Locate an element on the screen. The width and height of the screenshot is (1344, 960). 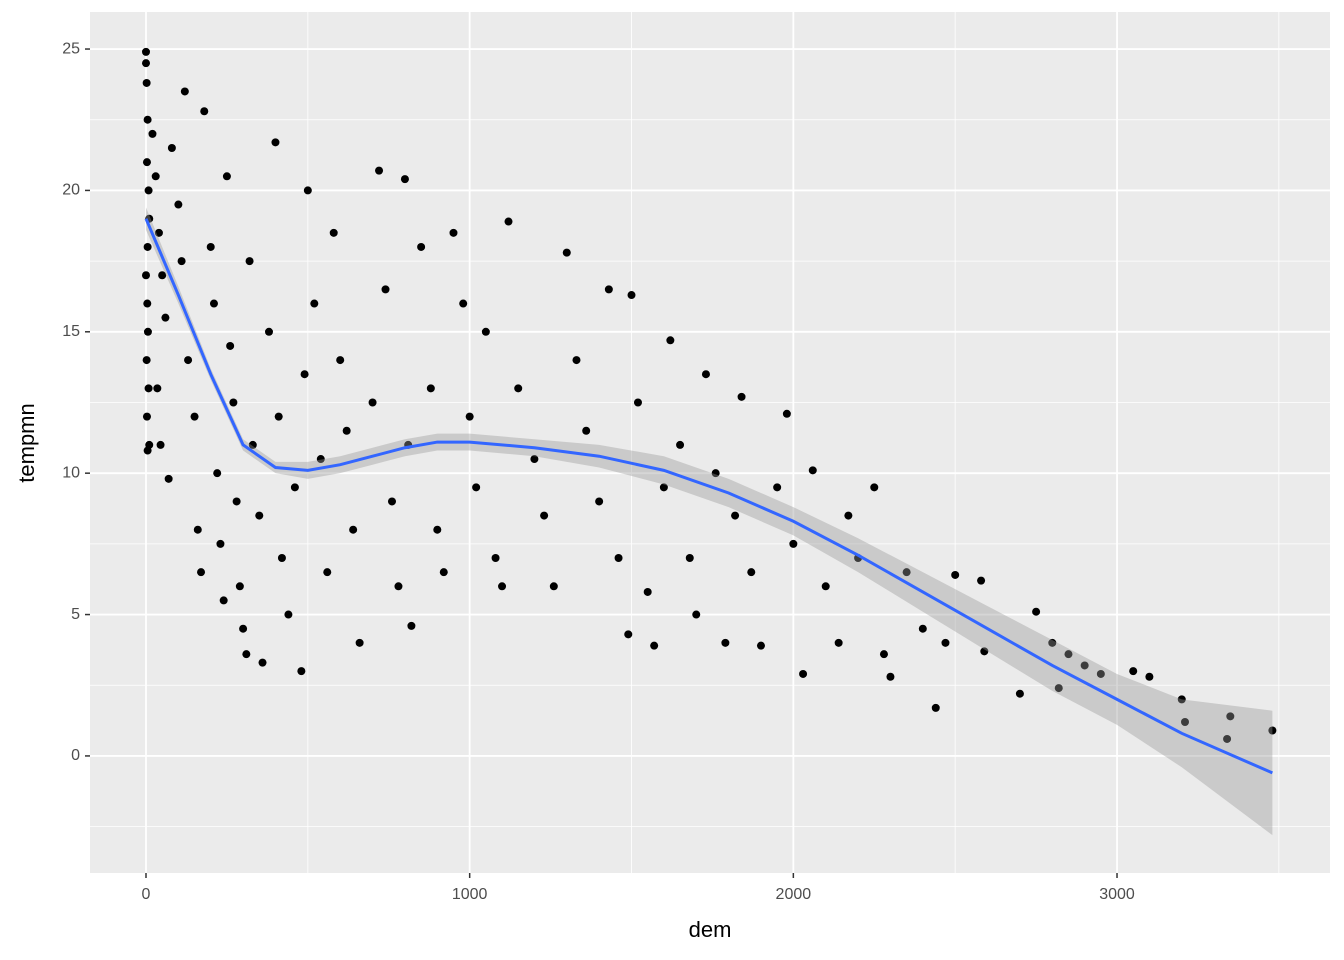
y-tick-label: 5 is located at coordinates (75, 614).